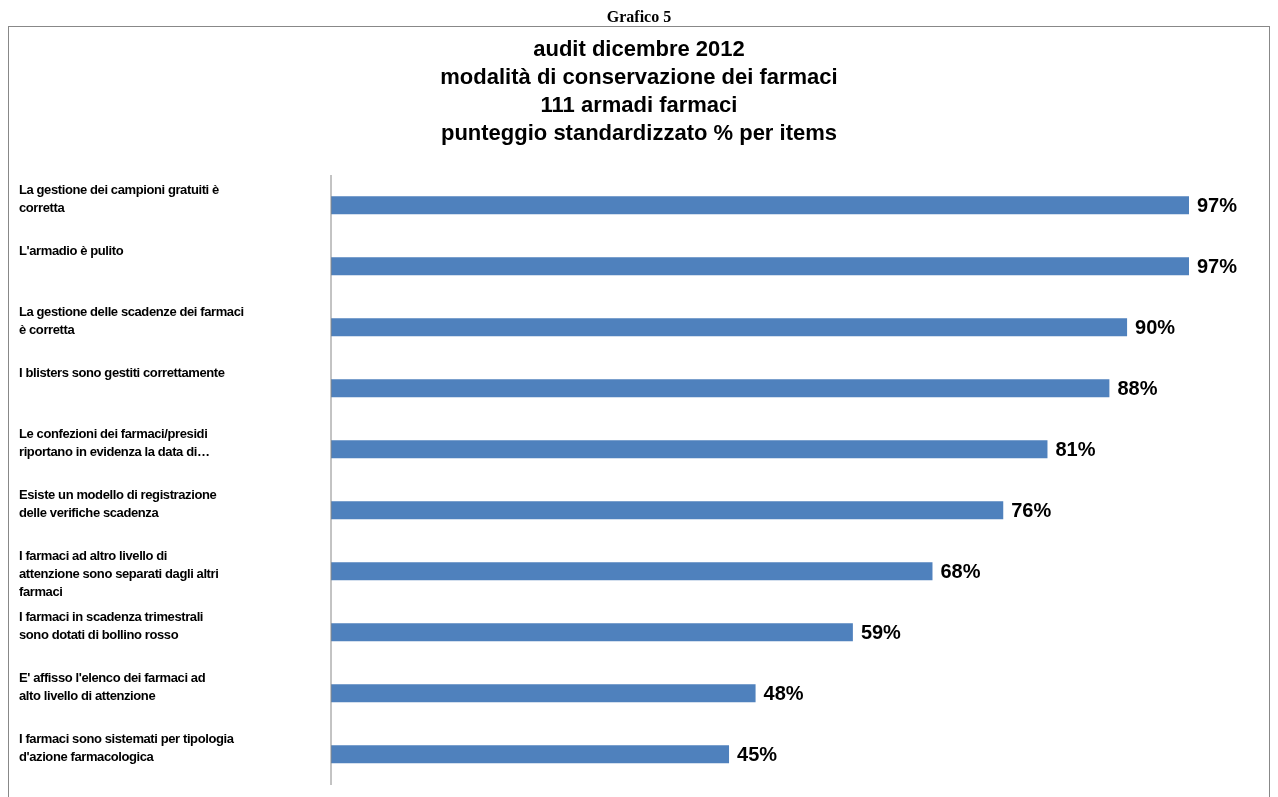  Describe the element at coordinates (1137, 388) in the screenshot. I see `data-label: 88%` at that location.